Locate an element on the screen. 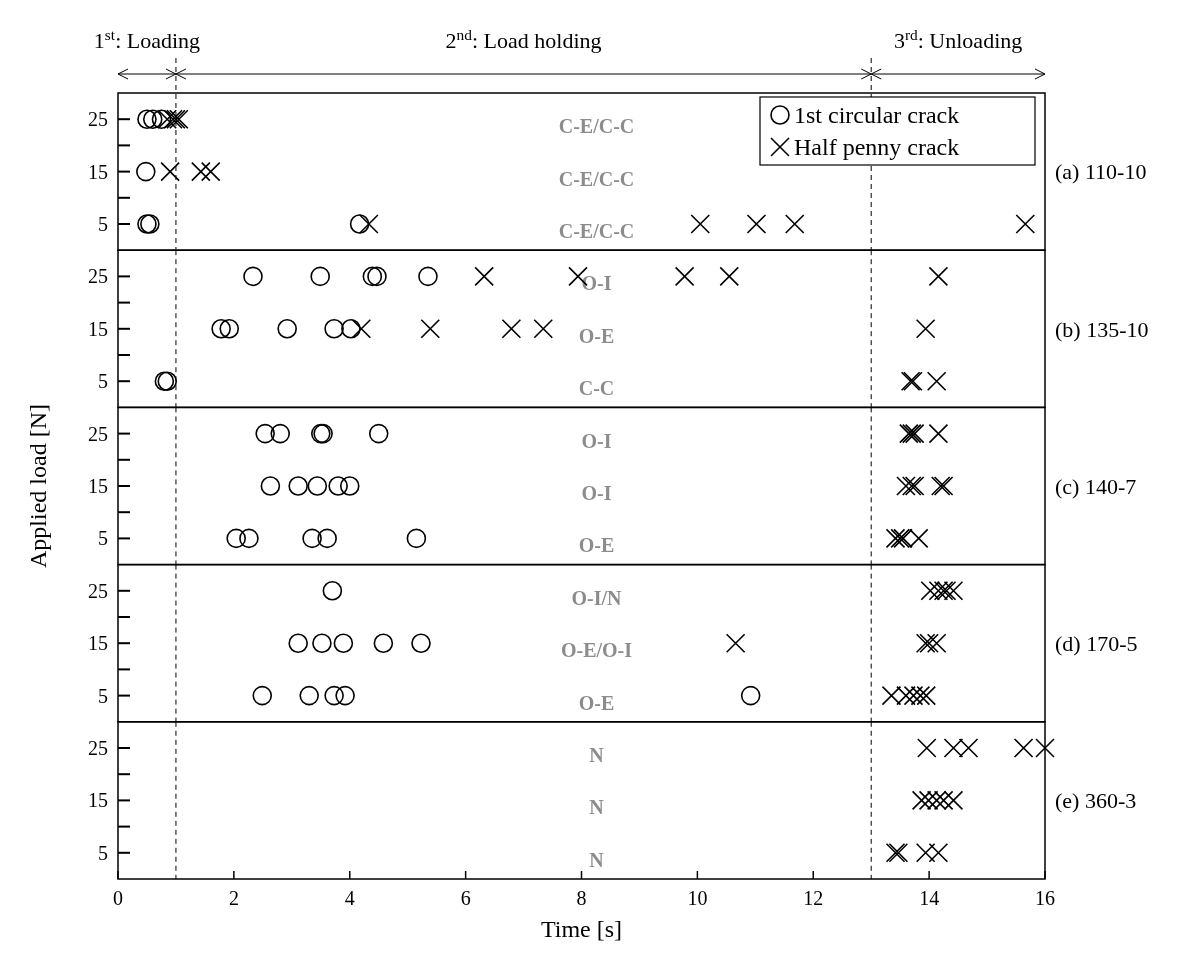 The image size is (1187, 964). x-tick-label: 4 is located at coordinates (349, 898).